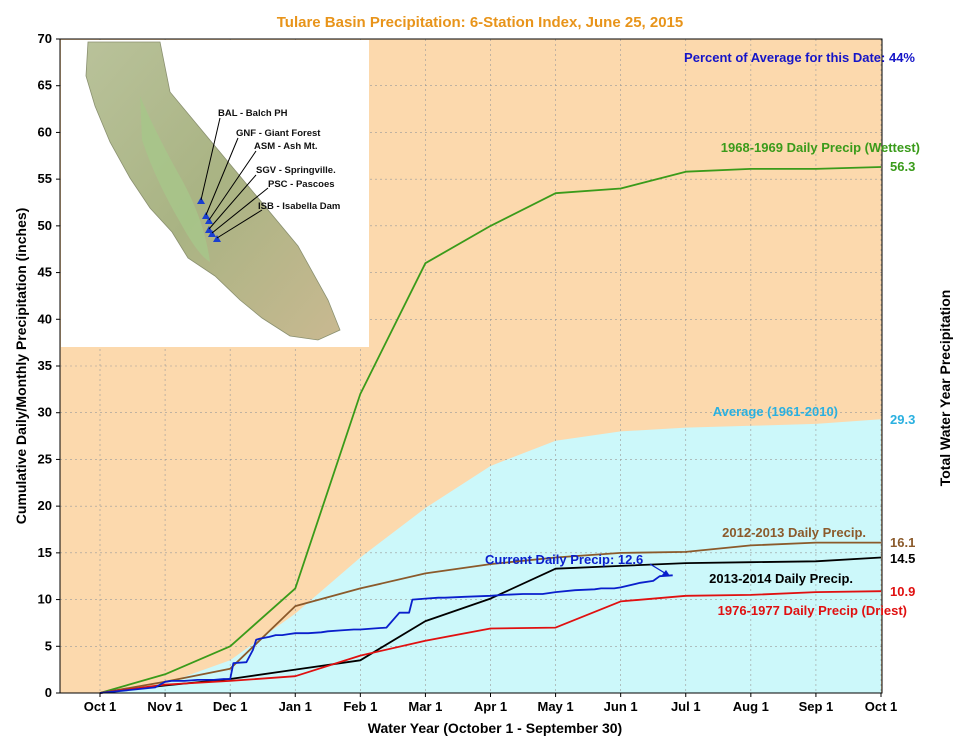 The width and height of the screenshot is (968, 755). What do you see at coordinates (902, 542) in the screenshot?
I see `total-2012-2013: 16.1` at bounding box center [902, 542].